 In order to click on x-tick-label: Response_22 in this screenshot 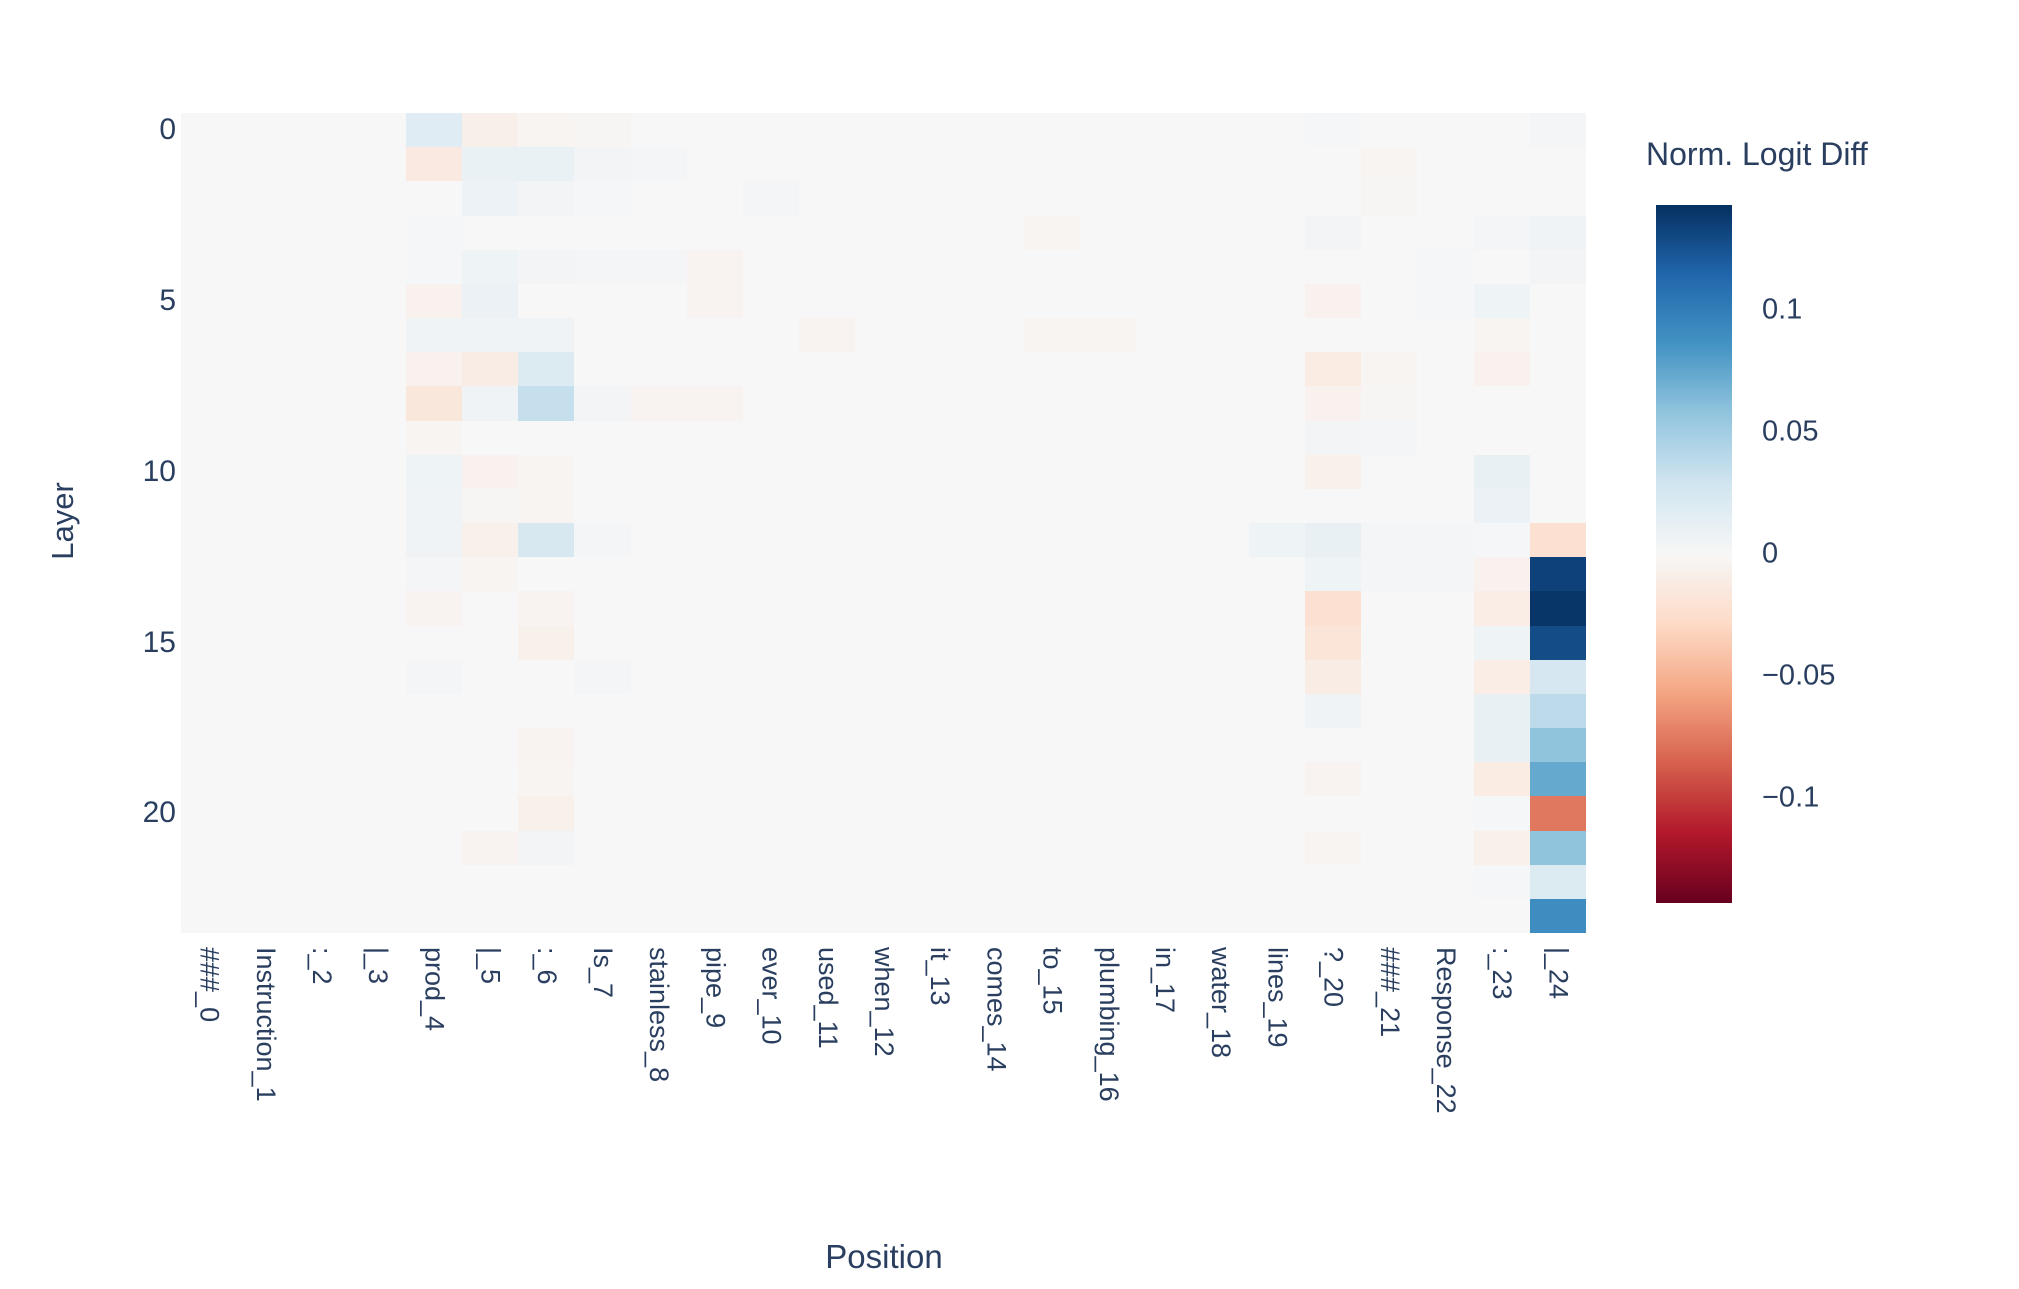, I will do `click(1446, 1030)`.